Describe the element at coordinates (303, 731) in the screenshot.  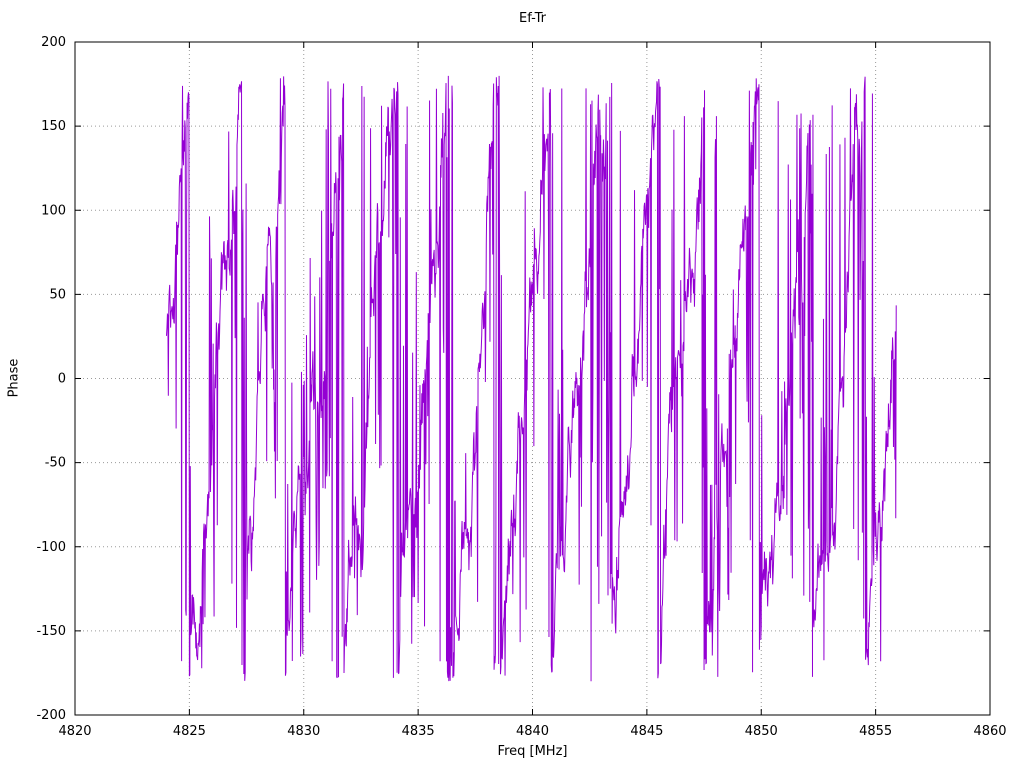
I see `x-tick-label: 4830` at that location.